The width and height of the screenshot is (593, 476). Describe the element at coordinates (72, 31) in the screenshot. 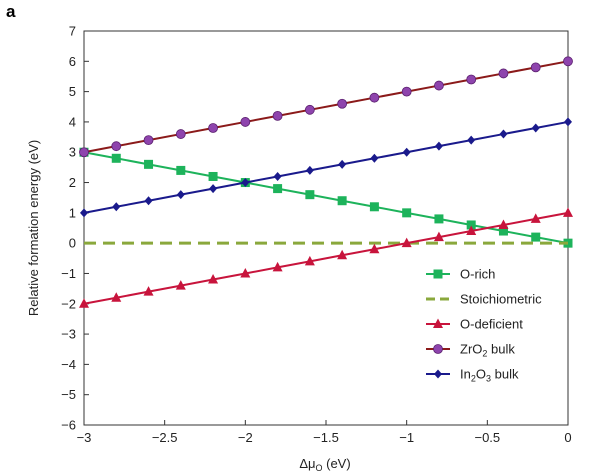

I see `y-tick-label: 7` at that location.